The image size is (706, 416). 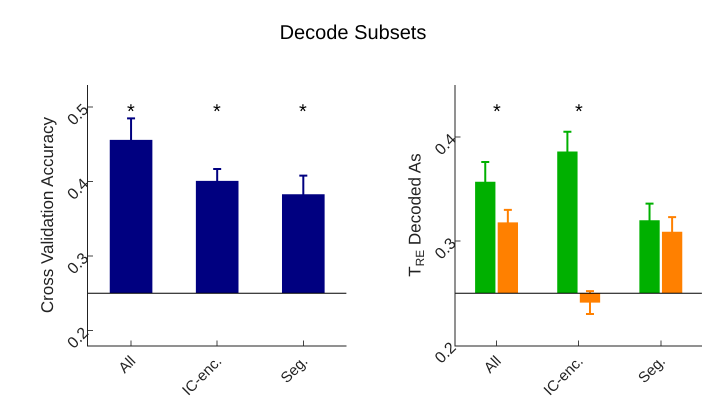 I want to click on y-axis-title: Cross Validation Accuracy, so click(x=48, y=215).